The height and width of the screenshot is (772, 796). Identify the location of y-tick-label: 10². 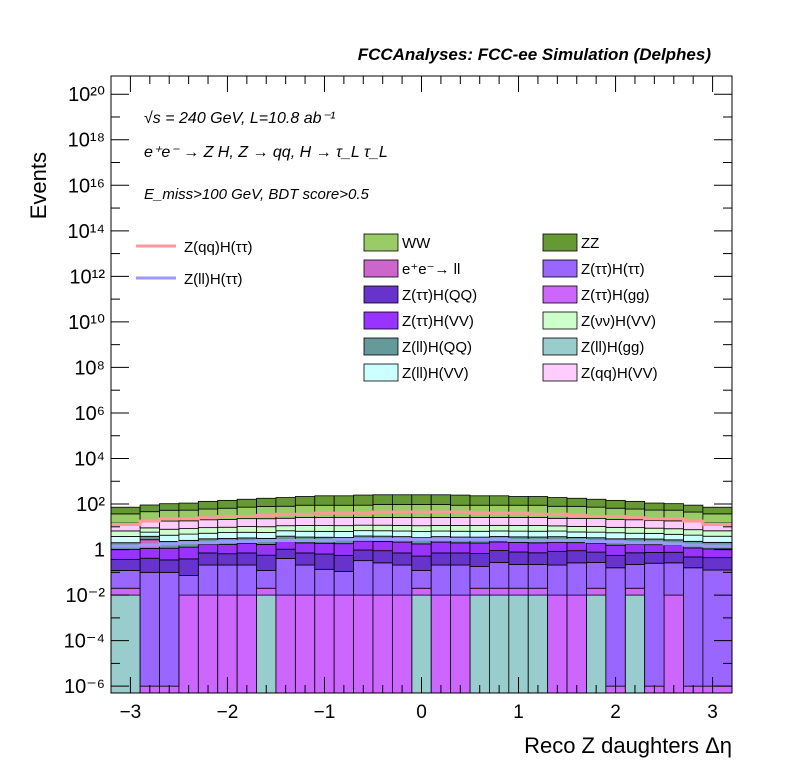
(90, 505).